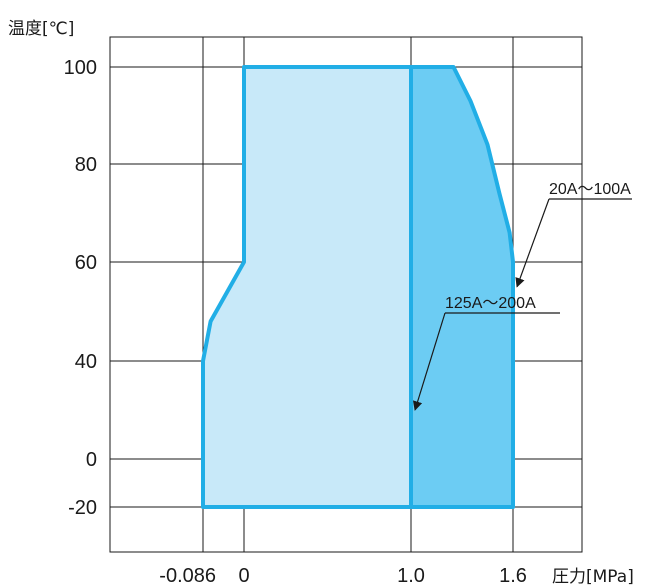 The height and width of the screenshot is (586, 666). What do you see at coordinates (91, 460) in the screenshot?
I see `y-tick-label: 0` at bounding box center [91, 460].